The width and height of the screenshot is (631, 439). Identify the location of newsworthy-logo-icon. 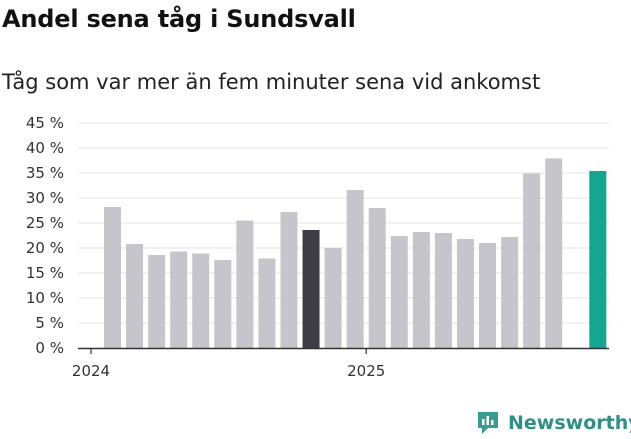
(488, 423).